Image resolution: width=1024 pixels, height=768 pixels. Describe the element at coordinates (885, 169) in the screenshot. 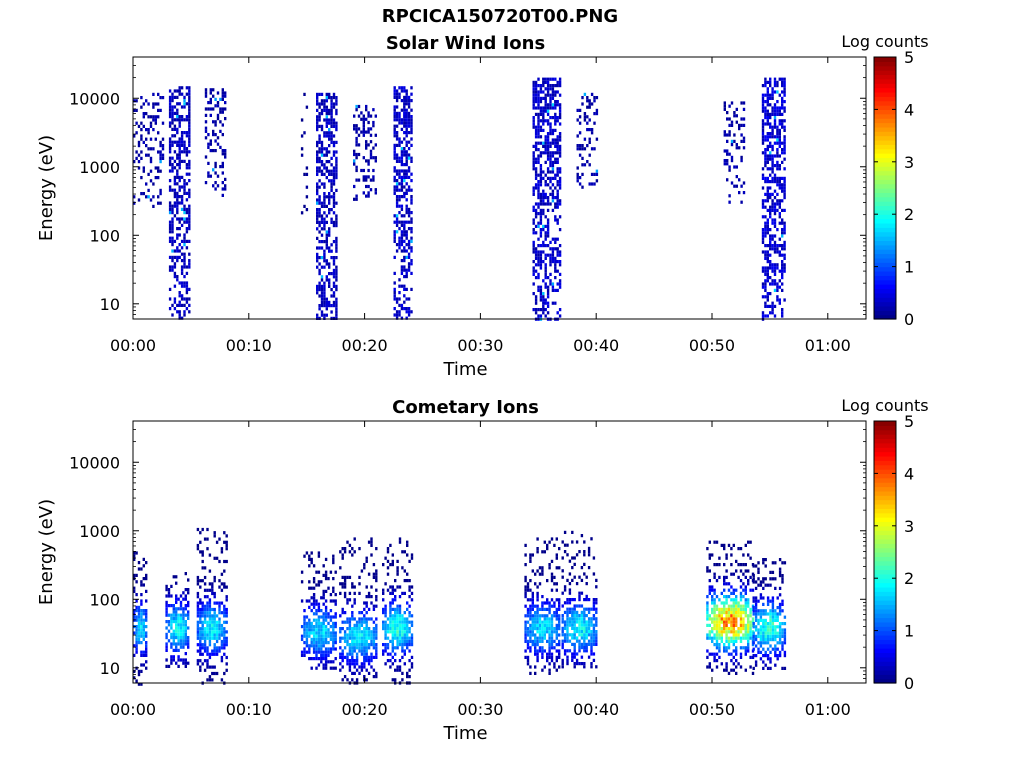

I see `colorbar-segment` at that location.